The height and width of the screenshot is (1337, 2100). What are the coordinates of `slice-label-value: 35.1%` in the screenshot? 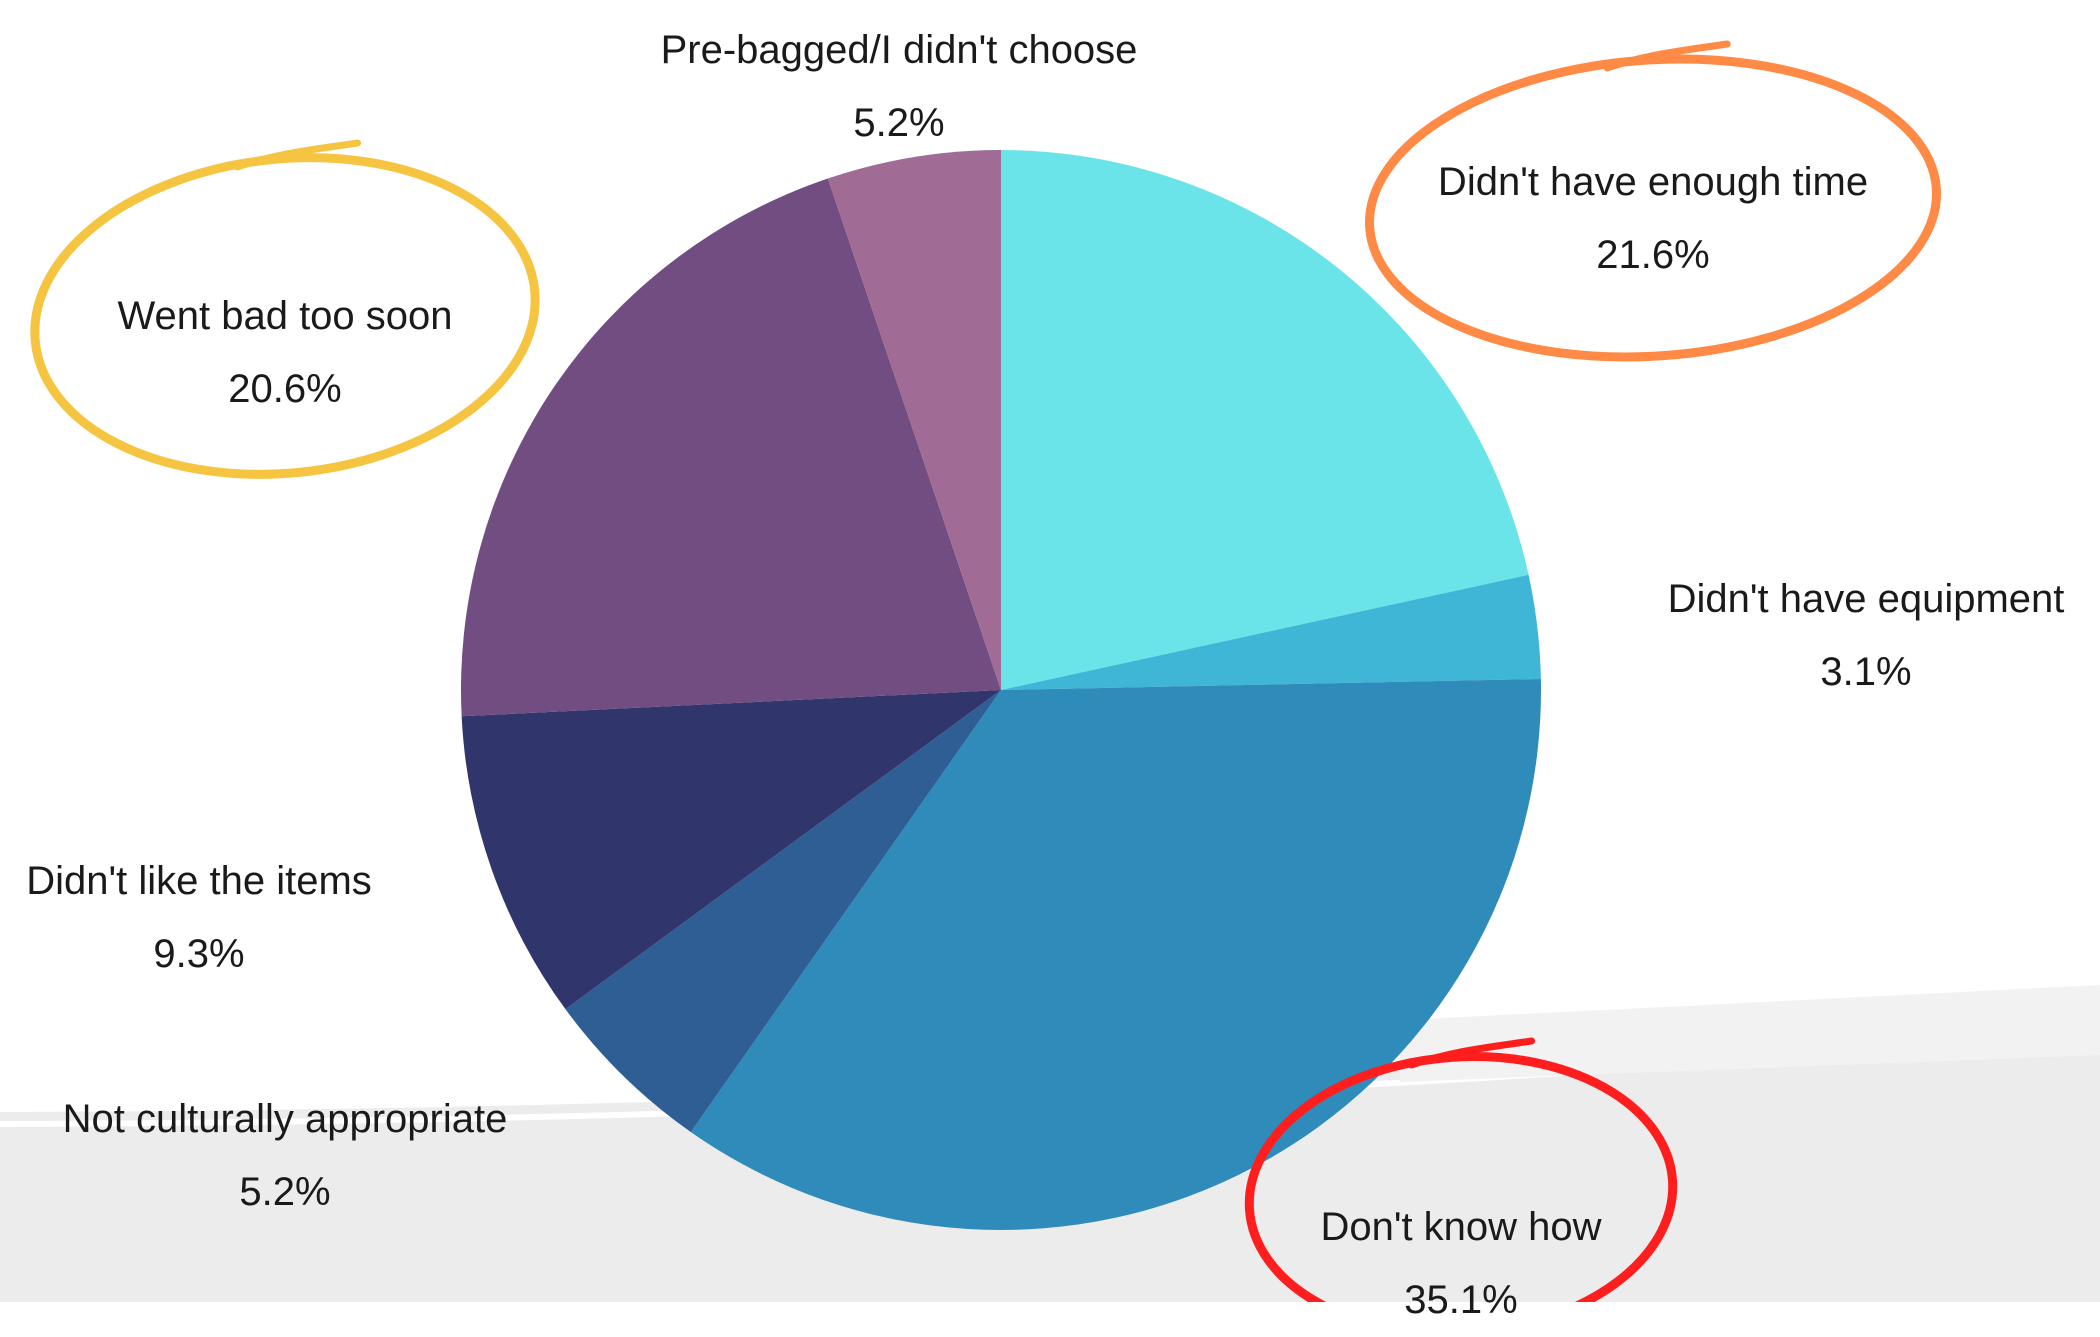 It's located at (1461, 1300).